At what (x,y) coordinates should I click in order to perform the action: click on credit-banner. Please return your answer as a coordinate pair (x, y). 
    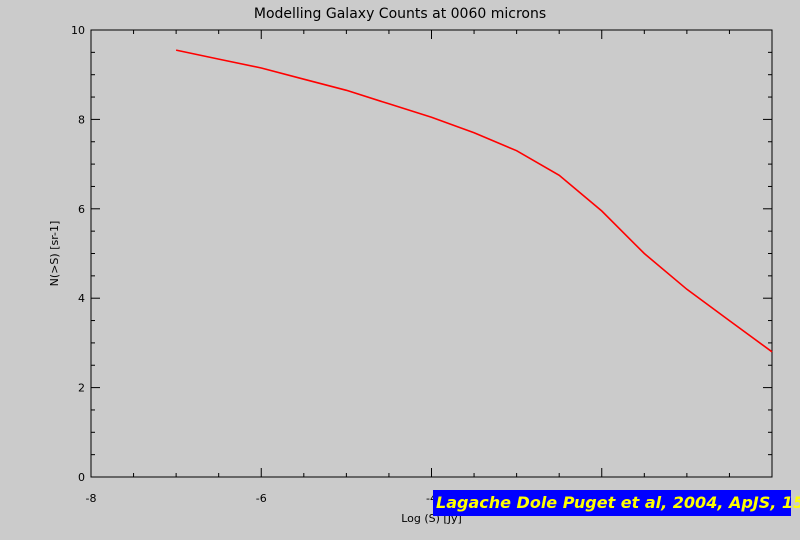
    Looking at the image, I should click on (612, 503).